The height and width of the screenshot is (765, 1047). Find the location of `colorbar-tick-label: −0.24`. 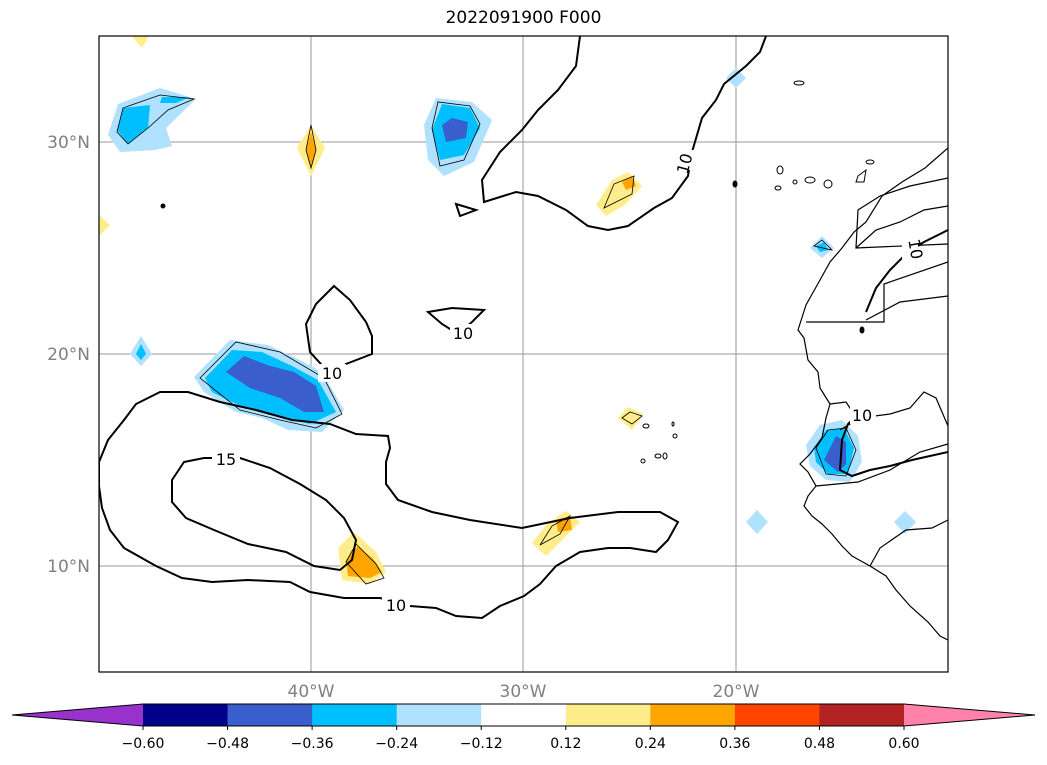

colorbar-tick-label: −0.24 is located at coordinates (396, 744).